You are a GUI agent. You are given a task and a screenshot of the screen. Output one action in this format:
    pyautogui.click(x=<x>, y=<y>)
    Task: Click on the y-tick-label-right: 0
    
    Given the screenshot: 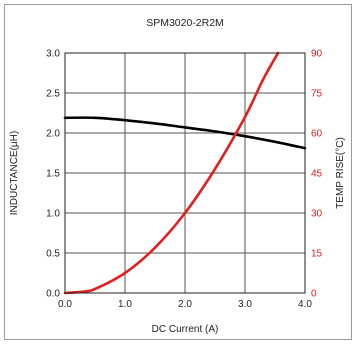 What is the action you would take?
    pyautogui.click(x=314, y=294)
    